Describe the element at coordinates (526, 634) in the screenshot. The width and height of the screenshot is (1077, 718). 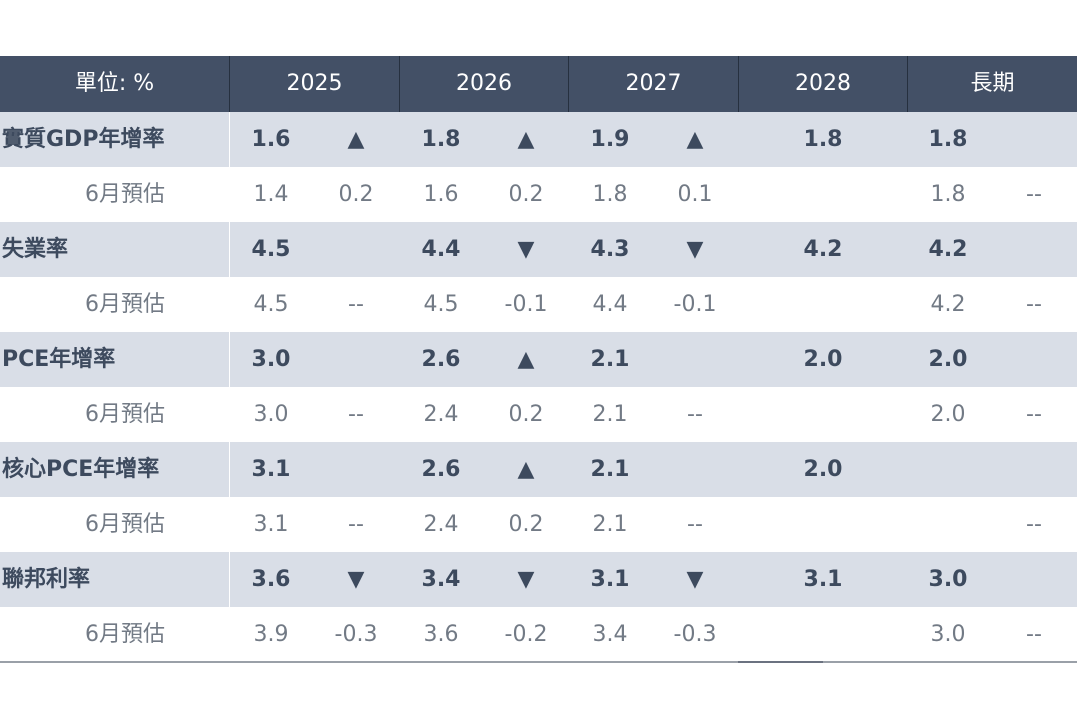
I see `change-2026: -0.2` at that location.